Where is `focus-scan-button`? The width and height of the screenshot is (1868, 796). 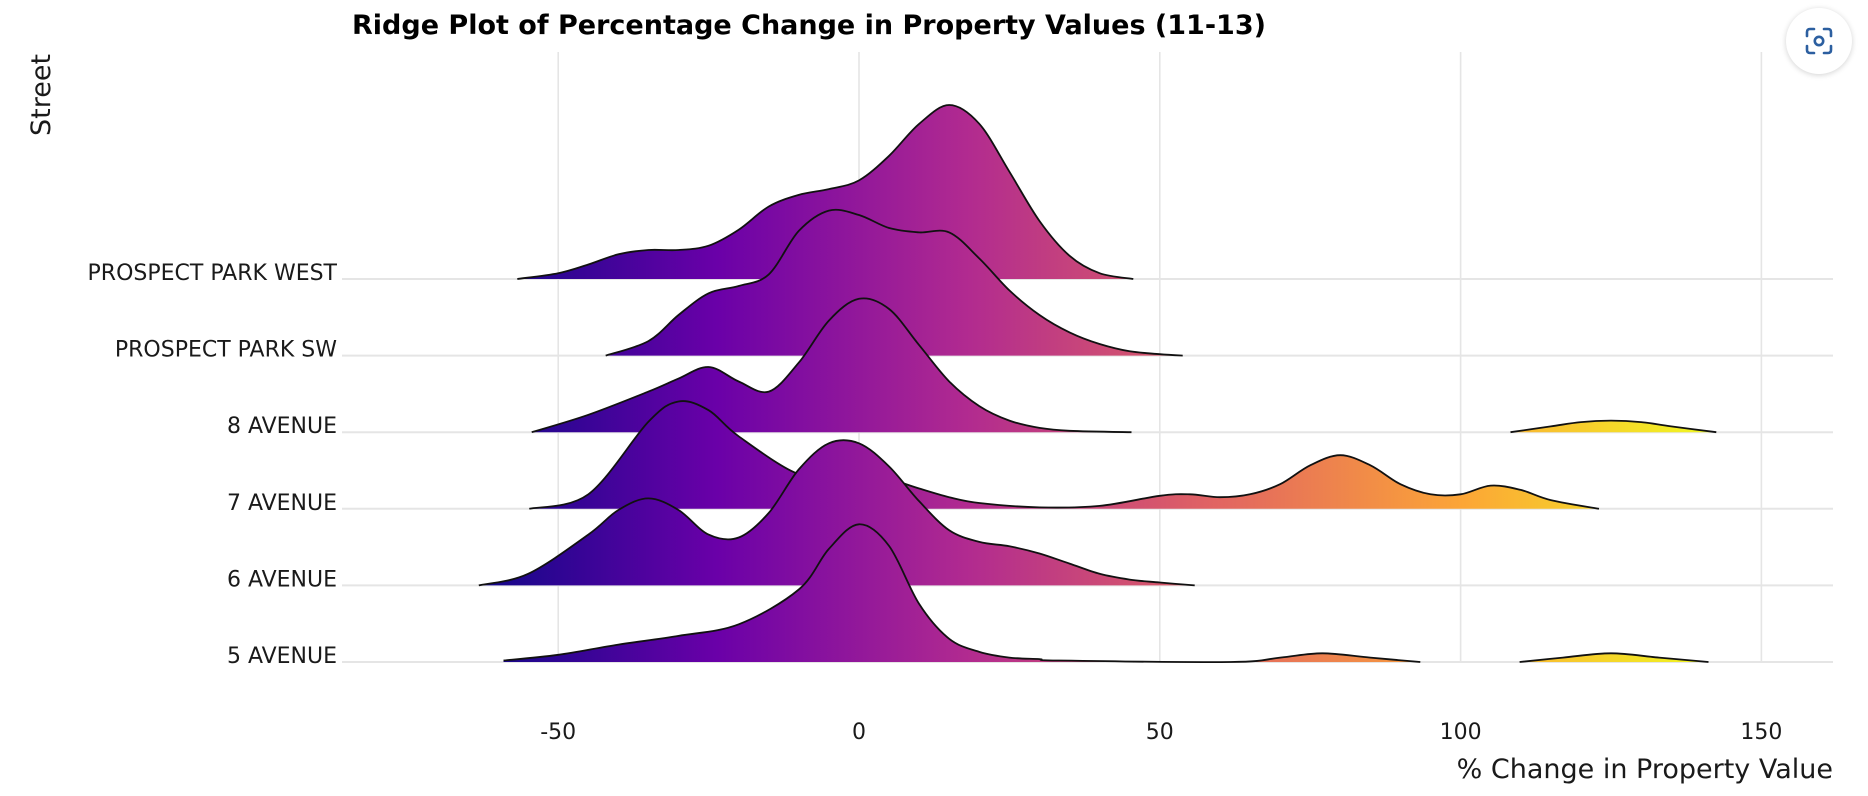 focus-scan-button is located at coordinates (1819, 41).